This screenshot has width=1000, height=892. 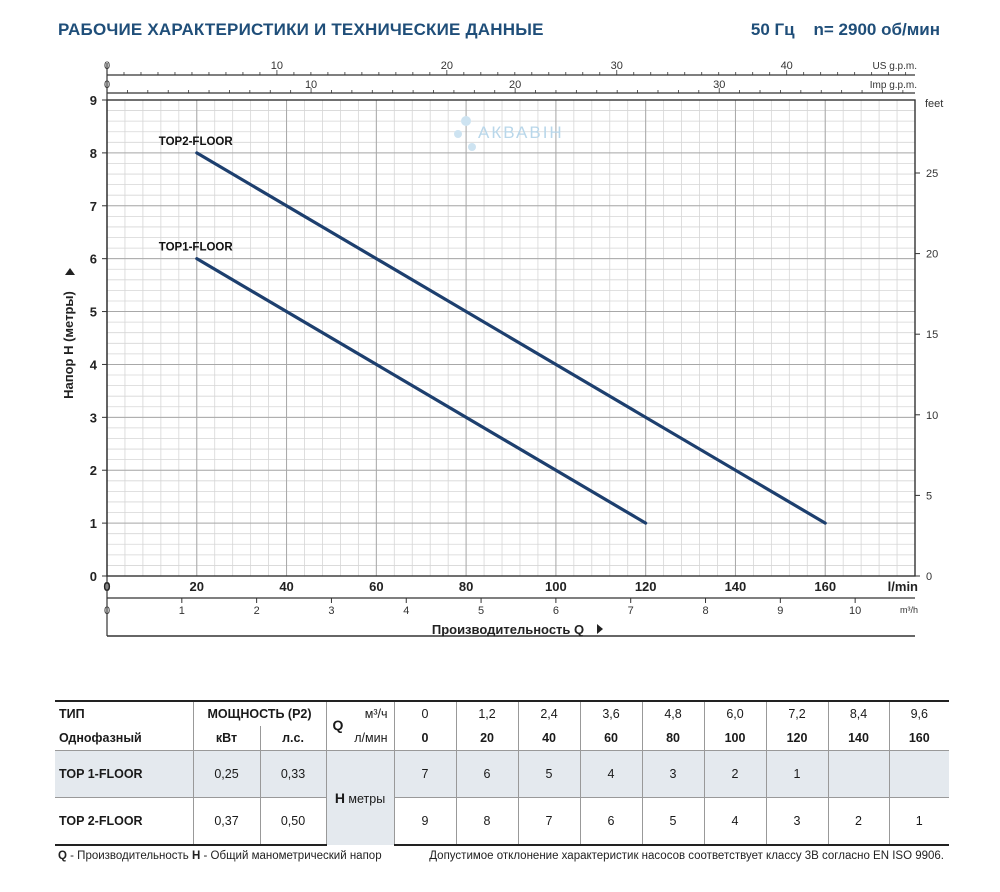 What do you see at coordinates (646, 586) in the screenshot?
I see `x-tick-label: 120` at bounding box center [646, 586].